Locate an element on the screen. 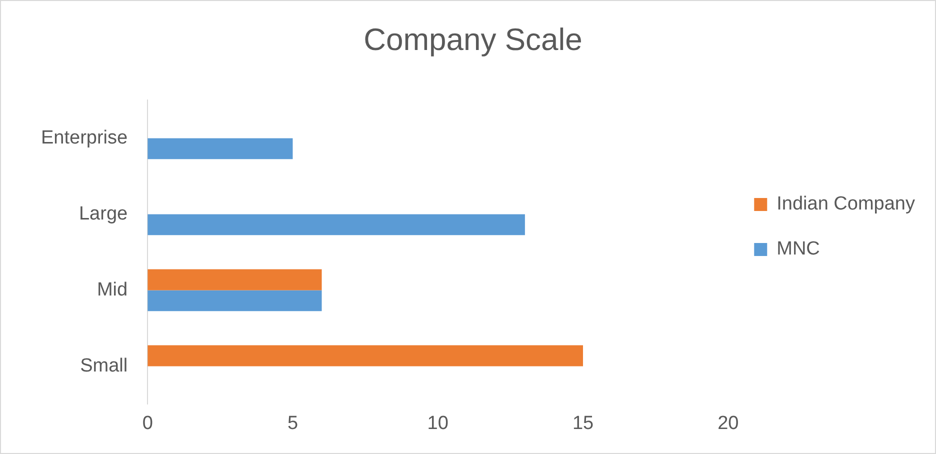 The image size is (936, 454). y-tick-label: Mid is located at coordinates (112, 289).